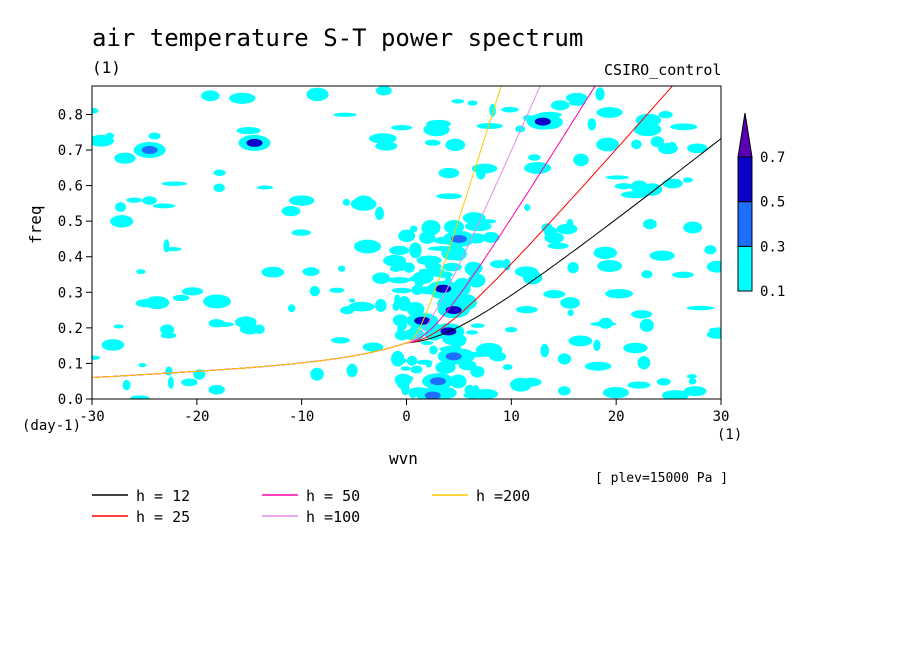 This screenshot has width=904, height=654. Describe the element at coordinates (196, 417) in the screenshot. I see `x-tick-label: -20` at that location.